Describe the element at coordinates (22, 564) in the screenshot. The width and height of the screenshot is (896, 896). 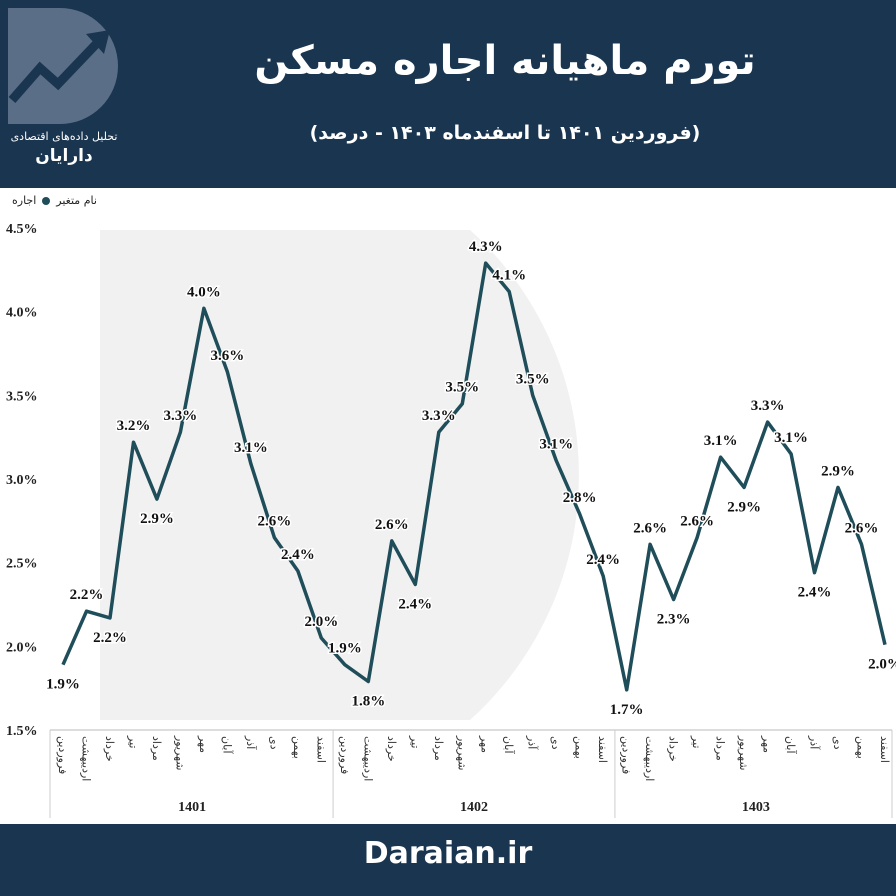
I see `y-tick-label: 2.5%` at that location.